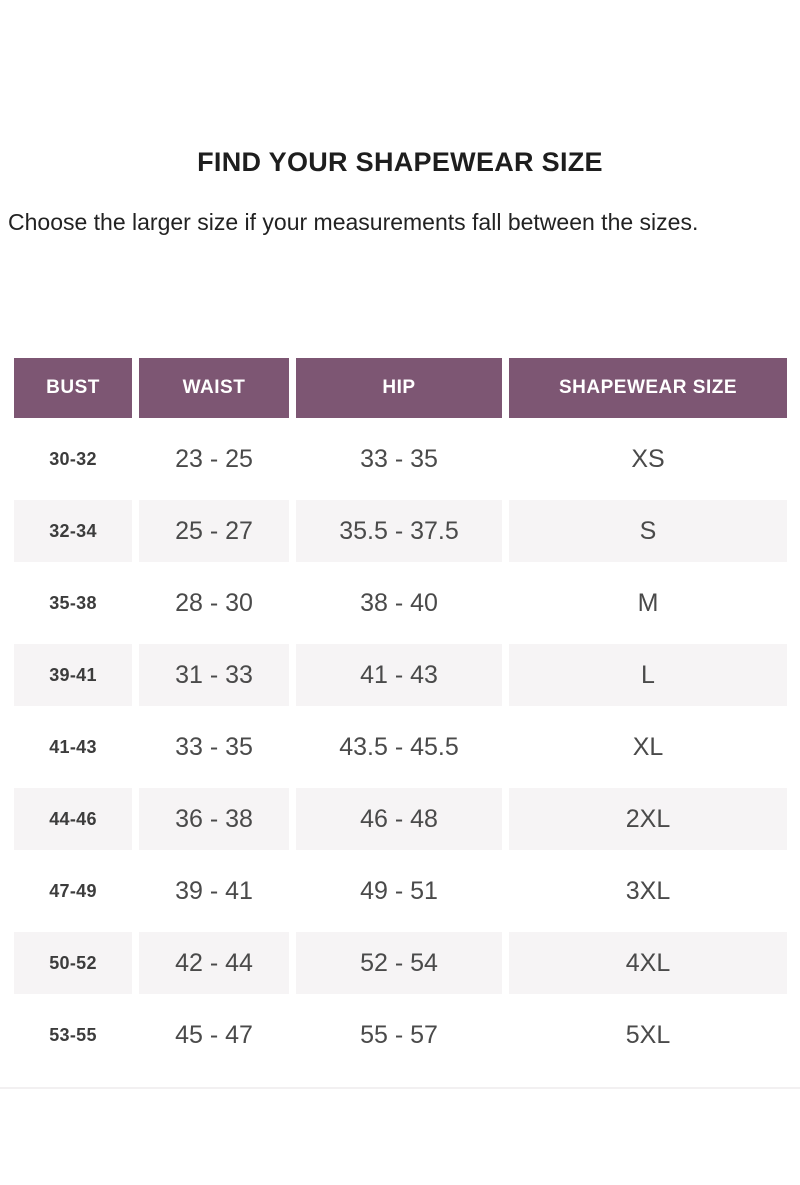 Image resolution: width=800 pixels, height=1185 pixels. What do you see at coordinates (214, 388) in the screenshot?
I see `column-header-waist: WAIST` at bounding box center [214, 388].